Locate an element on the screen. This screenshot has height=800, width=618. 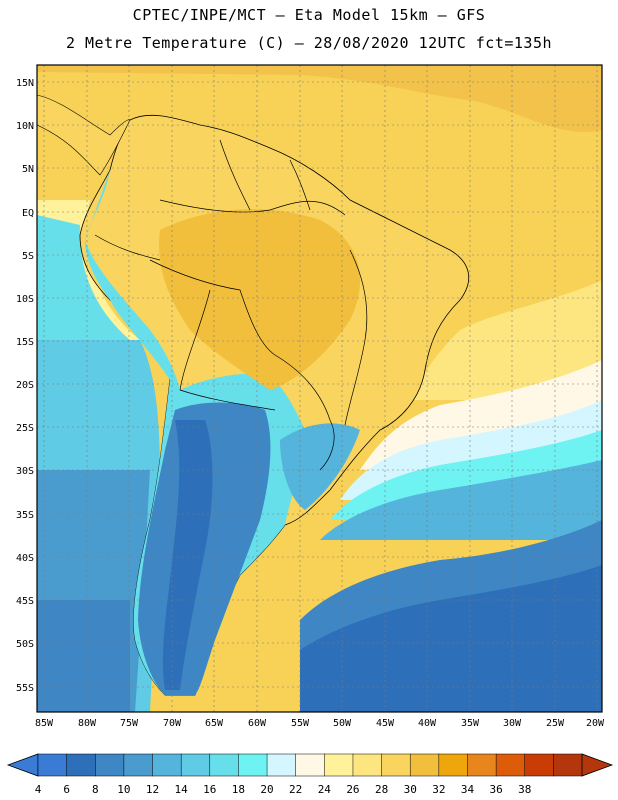
lat-label: 25S is located at coordinates (25, 428).